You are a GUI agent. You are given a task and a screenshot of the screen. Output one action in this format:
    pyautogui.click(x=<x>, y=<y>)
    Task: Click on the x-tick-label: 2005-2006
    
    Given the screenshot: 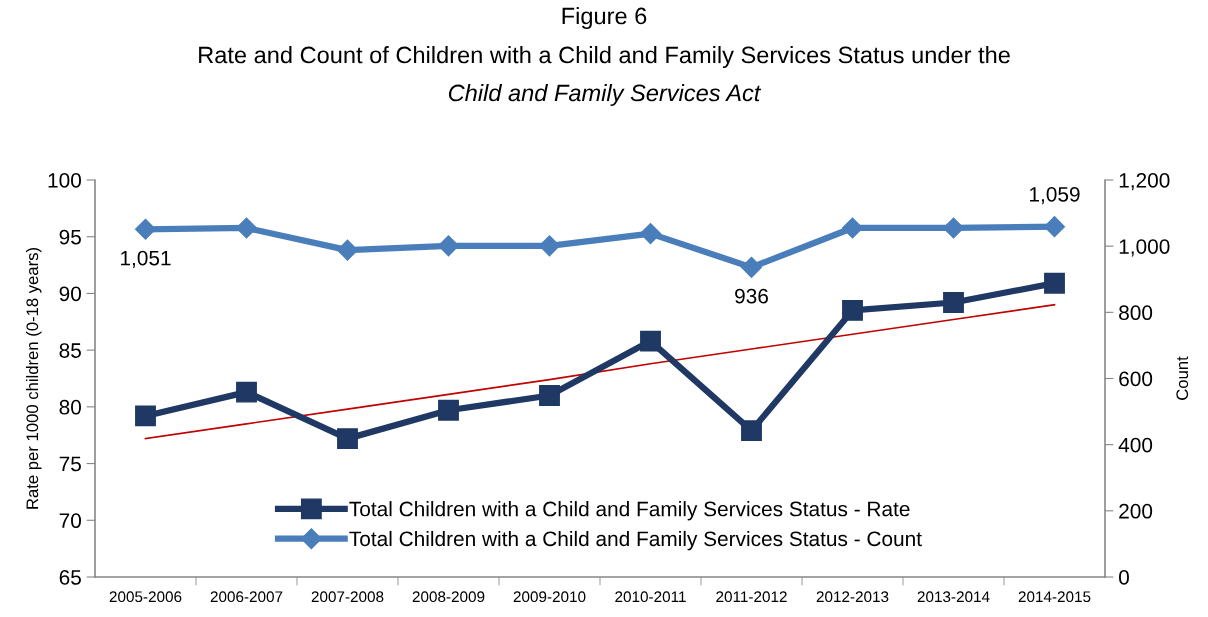 What is the action you would take?
    pyautogui.click(x=145, y=597)
    